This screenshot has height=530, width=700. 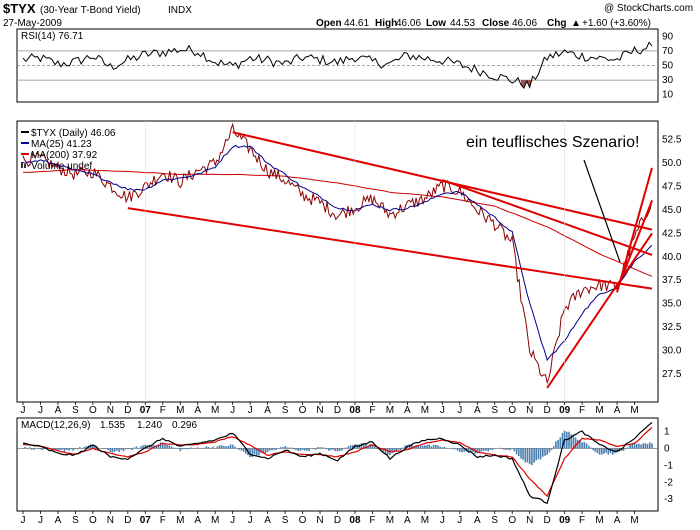 I want to click on ohlc-low-value: 44.53, so click(x=462, y=23).